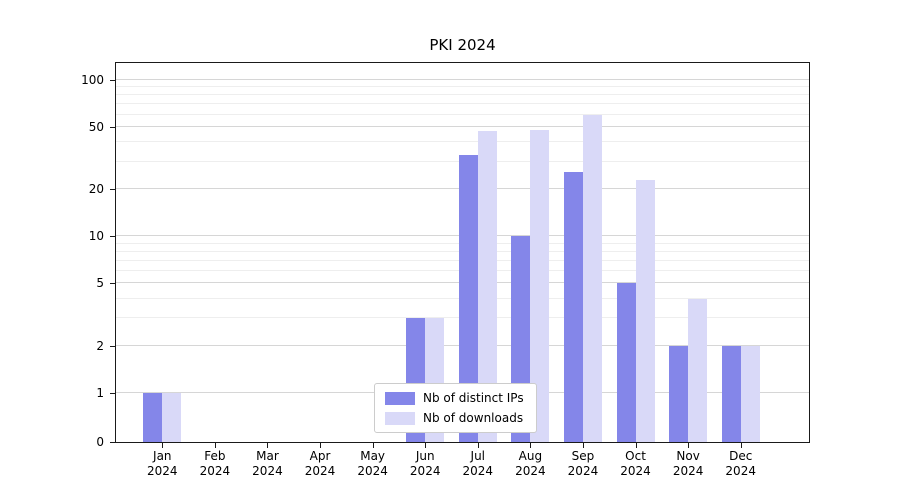 The height and width of the screenshot is (500, 900). I want to click on x-tick-label: Jun 2024, so click(425, 463).